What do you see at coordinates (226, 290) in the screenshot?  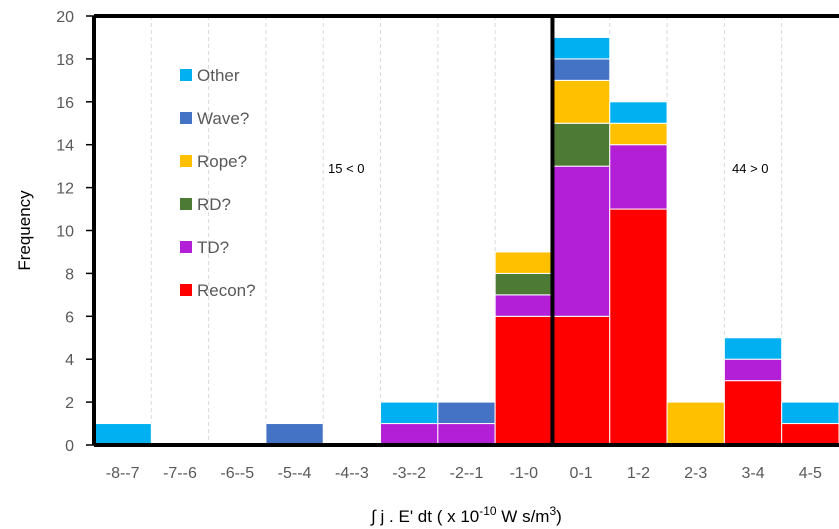 I see `legend-label-recon: Recon?` at bounding box center [226, 290].